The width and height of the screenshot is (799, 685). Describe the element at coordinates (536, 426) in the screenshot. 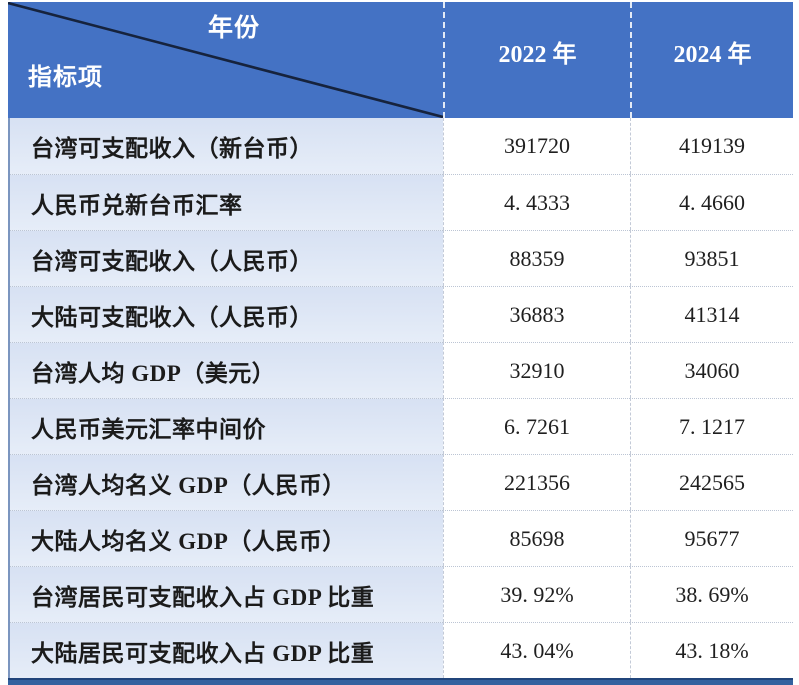

I see `value-cell-2022: 6. 7261` at that location.